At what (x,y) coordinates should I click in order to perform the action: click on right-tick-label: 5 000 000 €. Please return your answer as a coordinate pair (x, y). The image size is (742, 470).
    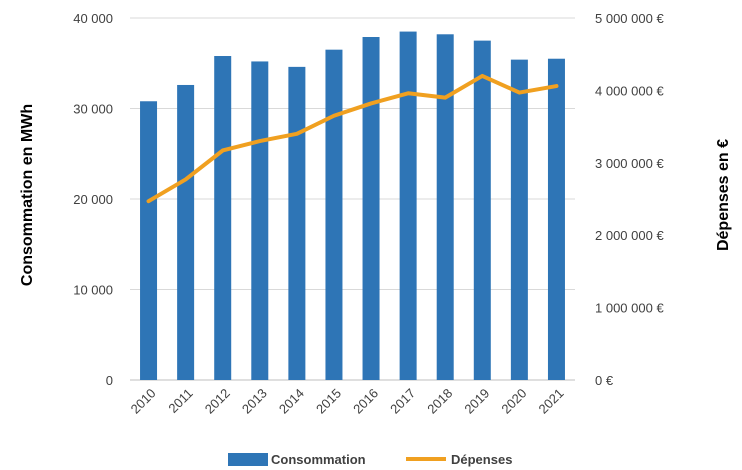
    Looking at the image, I should click on (629, 18).